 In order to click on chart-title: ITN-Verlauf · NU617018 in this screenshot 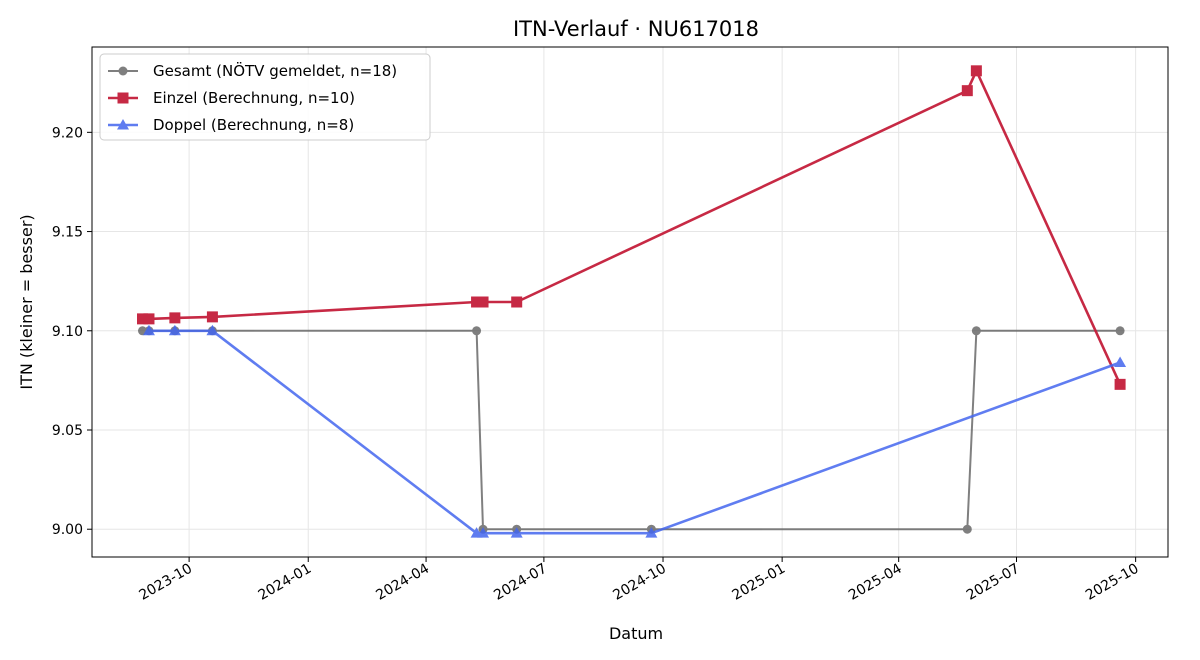, I will do `click(636, 29)`.